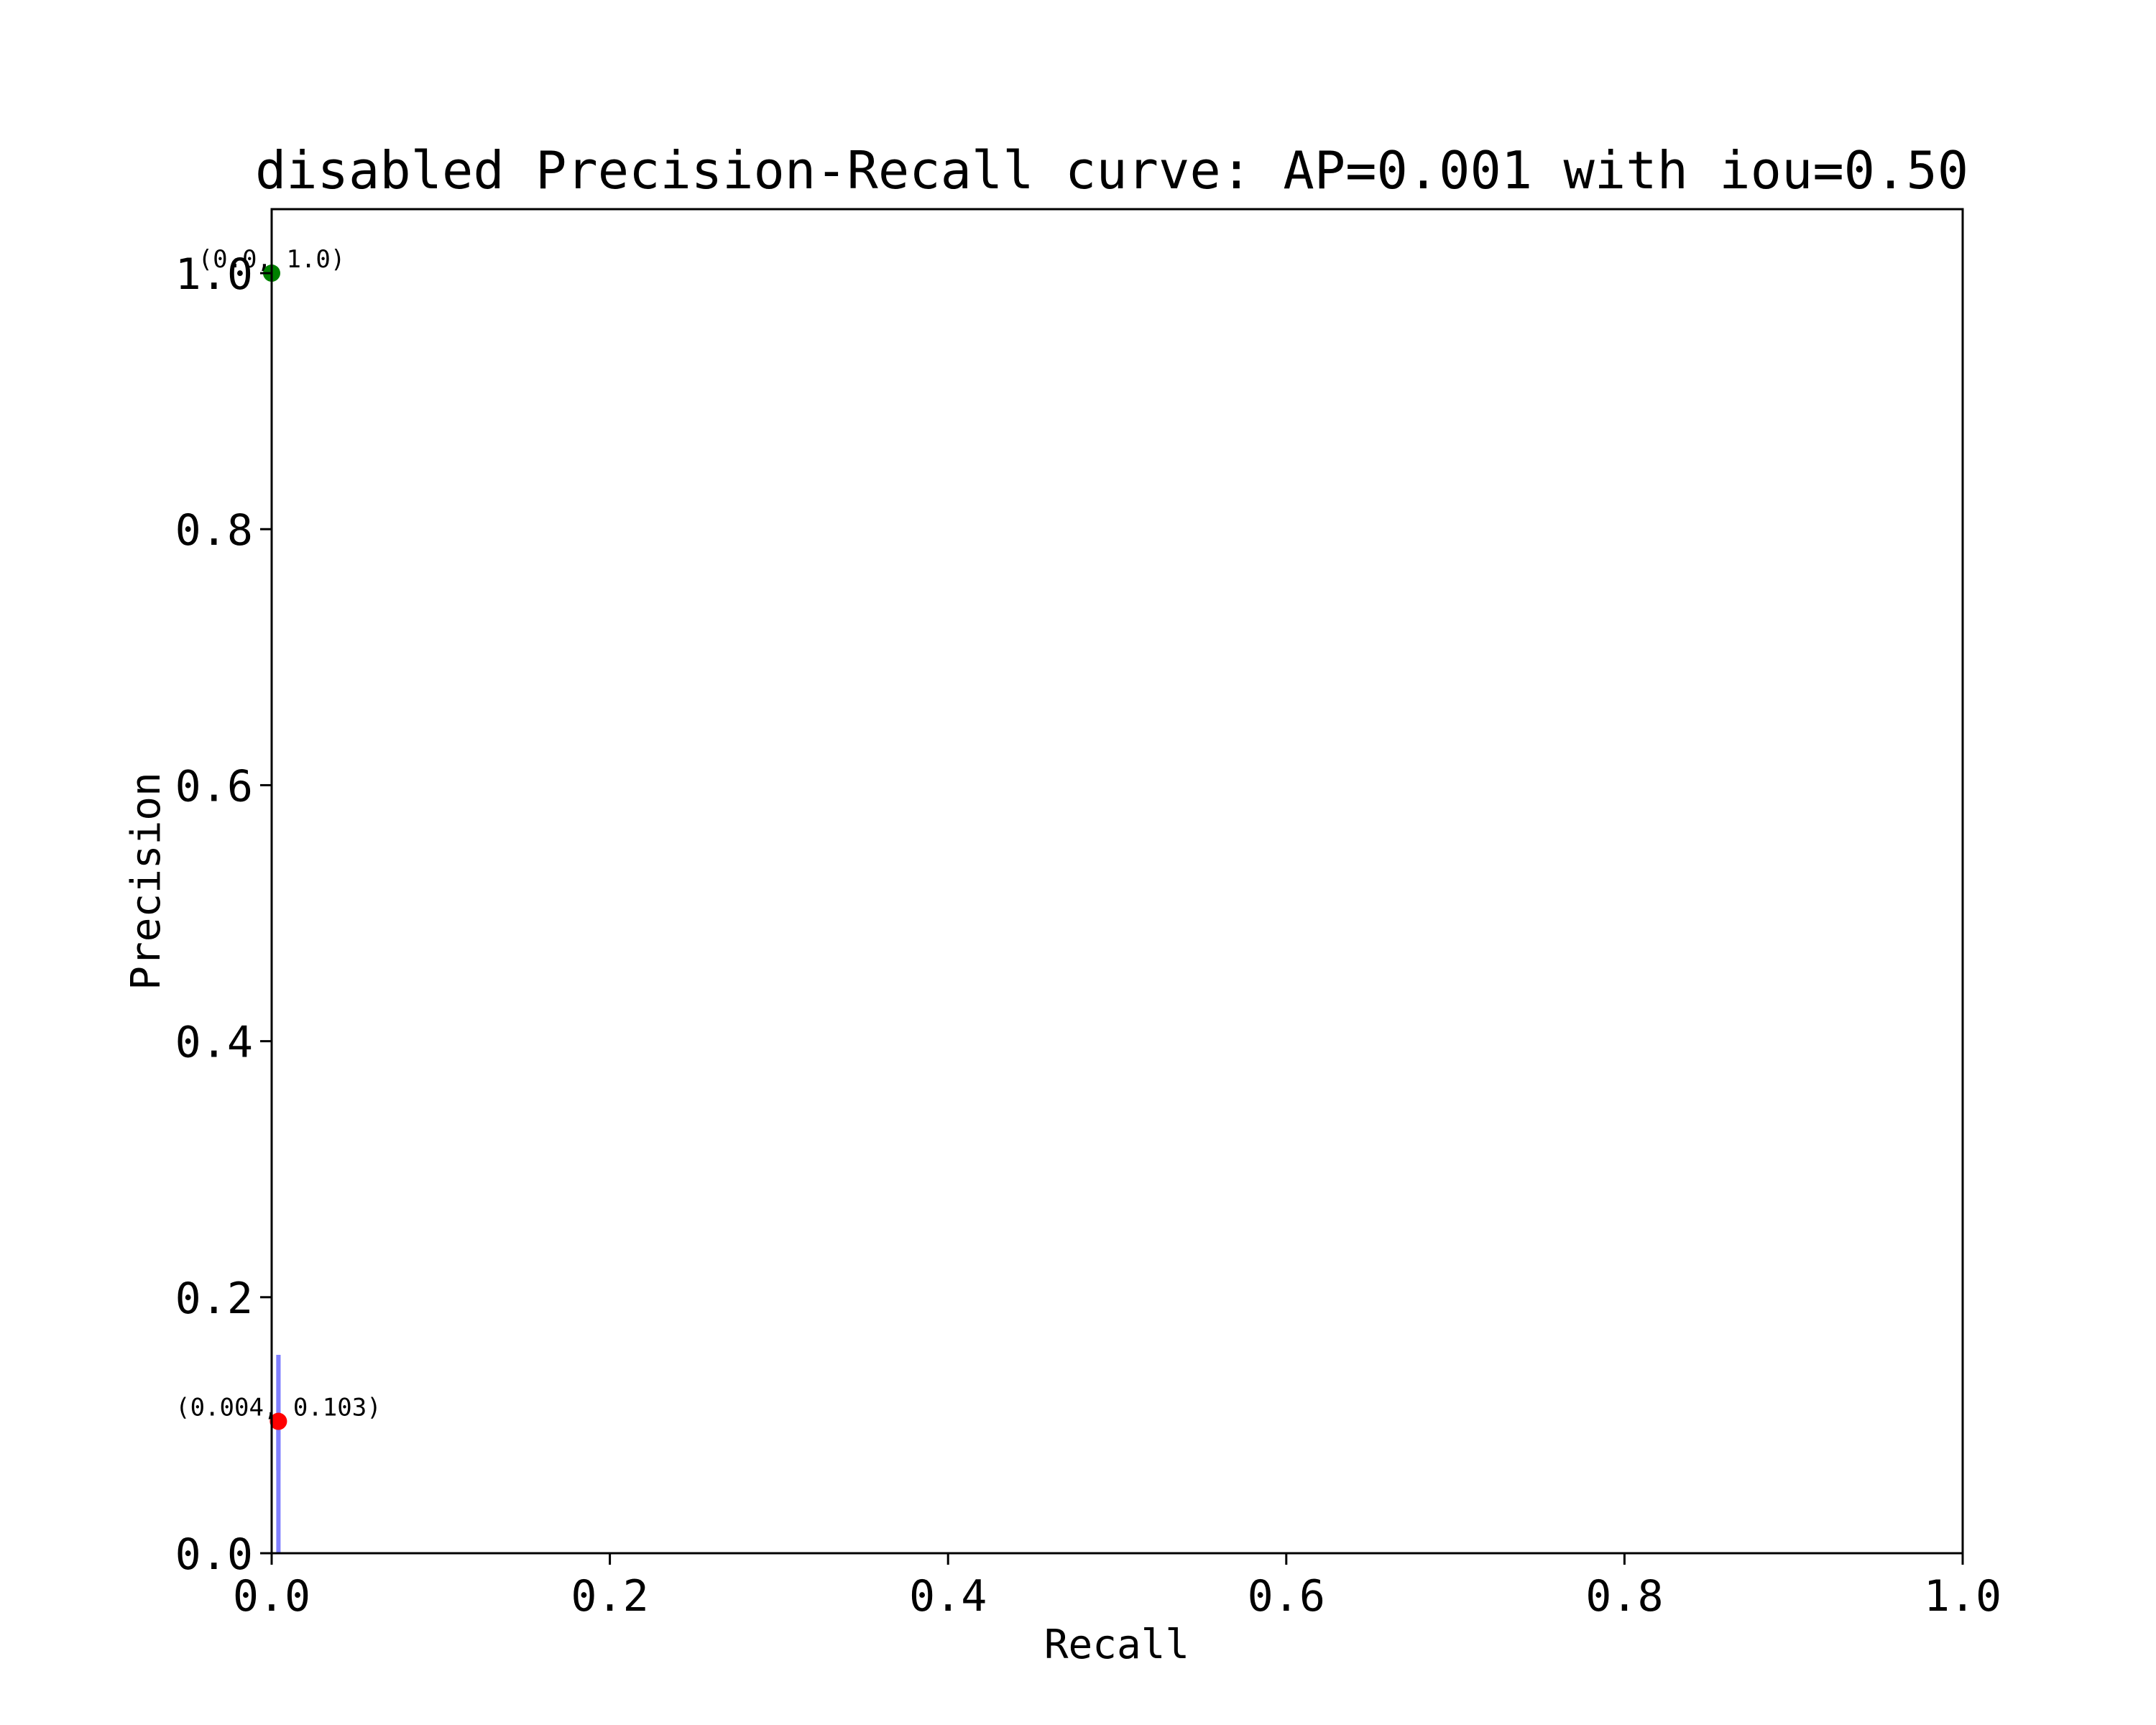 The height and width of the screenshot is (1725, 2156). I want to click on y-axis: 0.0 0.2 0.4 0.6 0.8 1.0, so click(224, 914).